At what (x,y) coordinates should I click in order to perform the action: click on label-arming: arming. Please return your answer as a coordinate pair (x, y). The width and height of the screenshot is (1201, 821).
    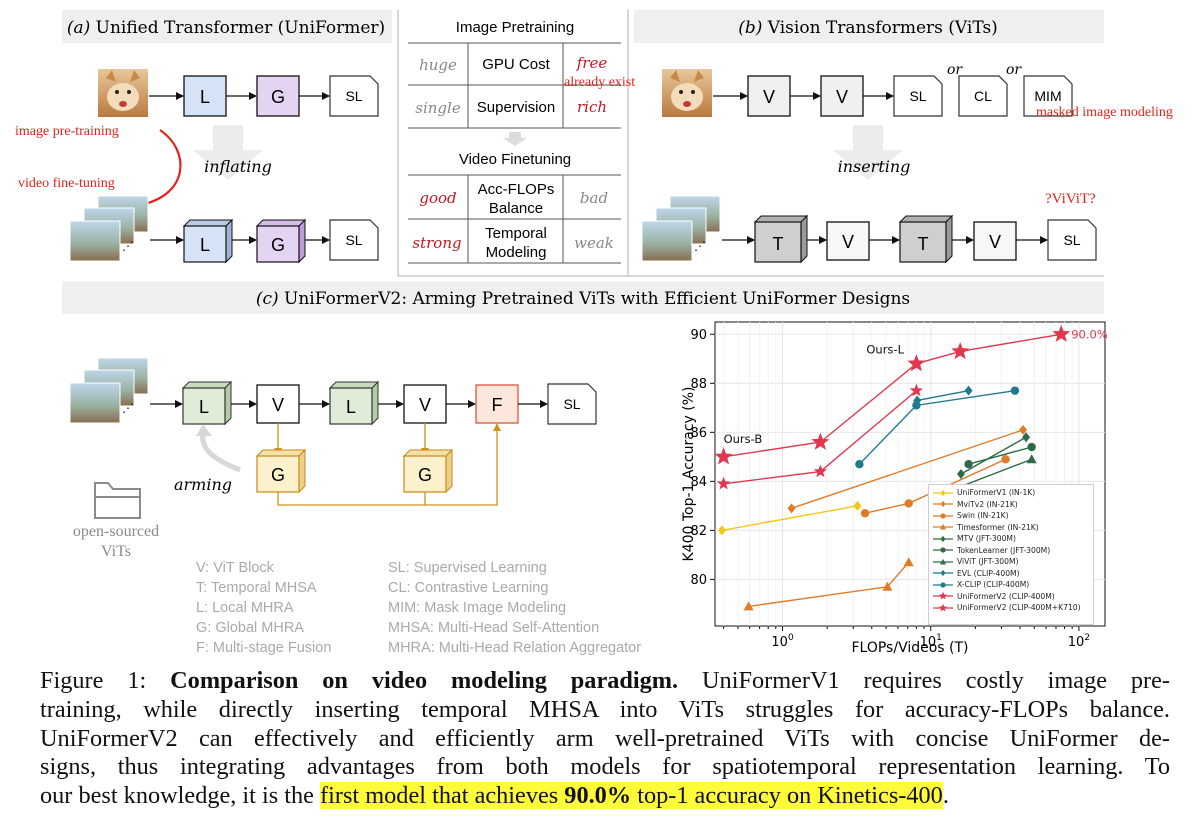
    Looking at the image, I should click on (203, 484).